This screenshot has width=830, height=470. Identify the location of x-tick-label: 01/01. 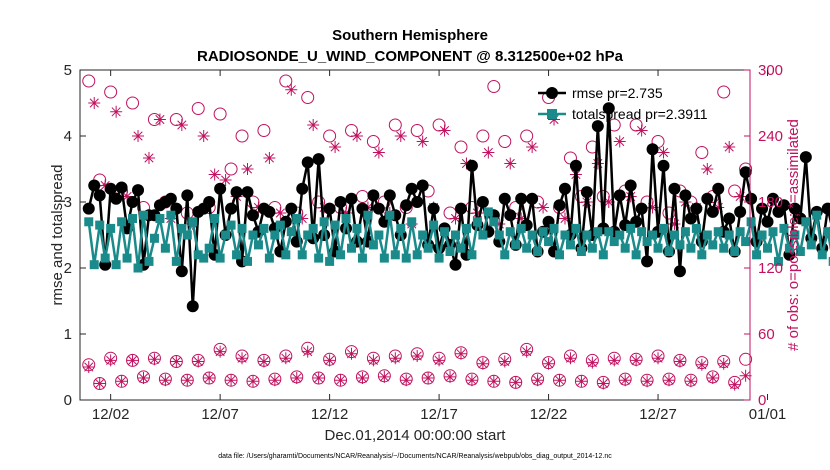
(768, 414).